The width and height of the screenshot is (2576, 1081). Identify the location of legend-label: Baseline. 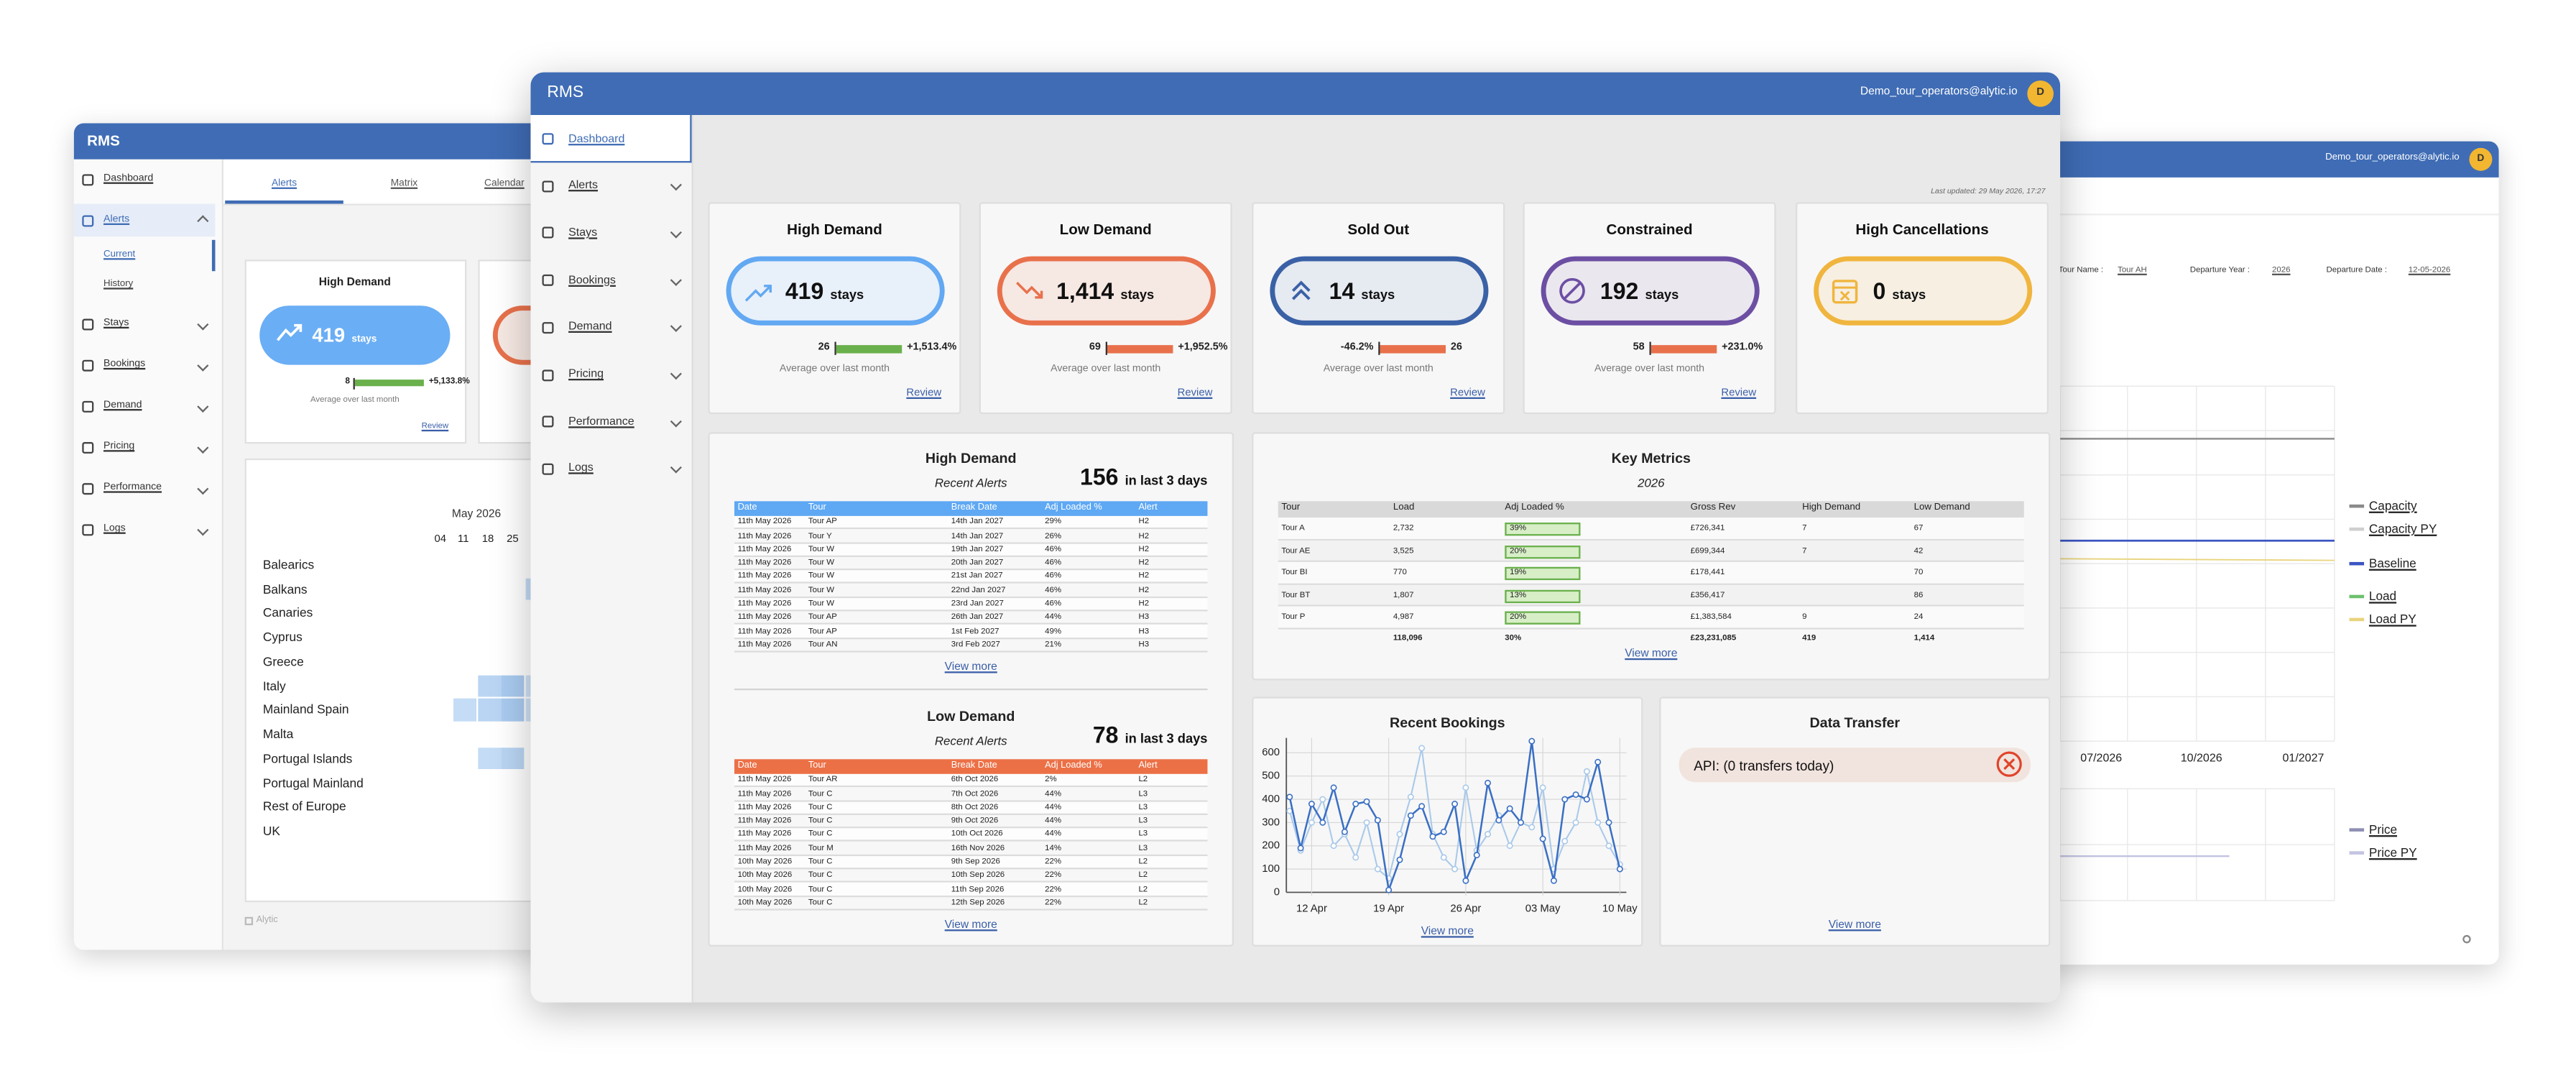
(2392, 563).